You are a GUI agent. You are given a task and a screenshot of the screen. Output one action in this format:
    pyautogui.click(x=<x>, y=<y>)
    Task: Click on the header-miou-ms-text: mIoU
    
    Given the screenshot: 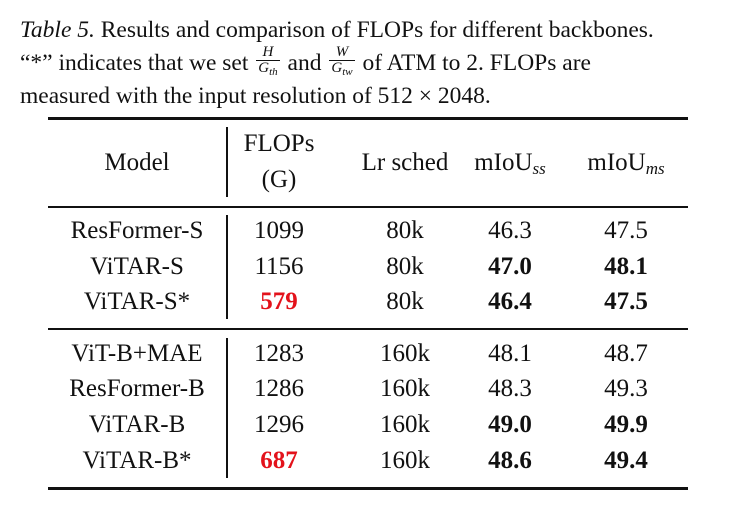 What is the action you would take?
    pyautogui.click(x=616, y=162)
    